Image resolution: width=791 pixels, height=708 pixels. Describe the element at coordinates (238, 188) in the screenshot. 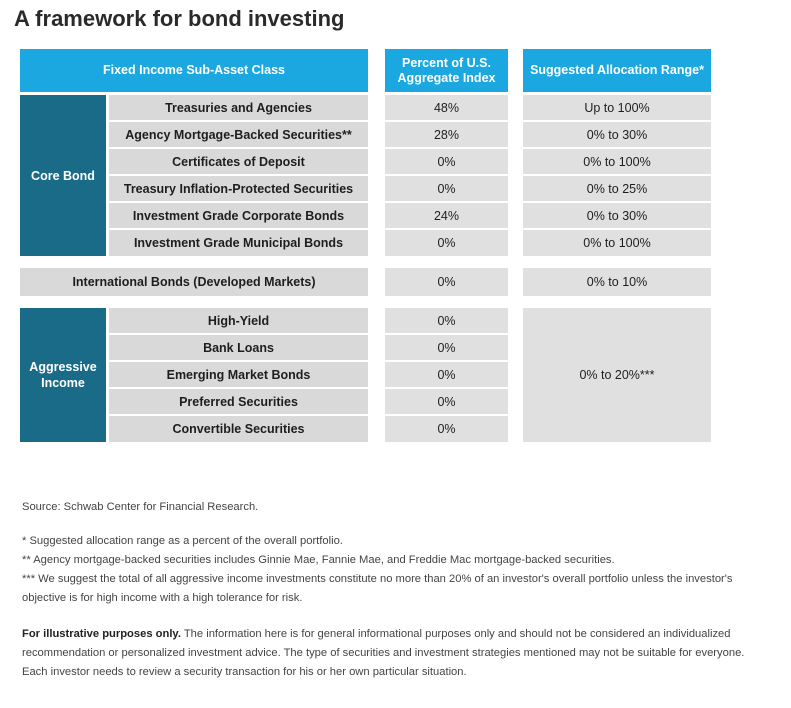

I see `row-name: Treasury Inflation-Protected Securities` at that location.